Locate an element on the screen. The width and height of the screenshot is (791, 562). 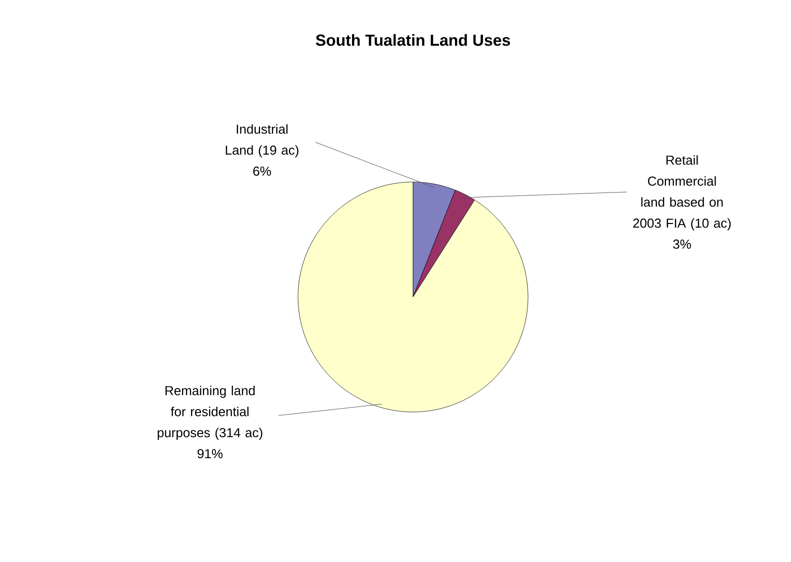
data-label: 91% is located at coordinates (210, 453).